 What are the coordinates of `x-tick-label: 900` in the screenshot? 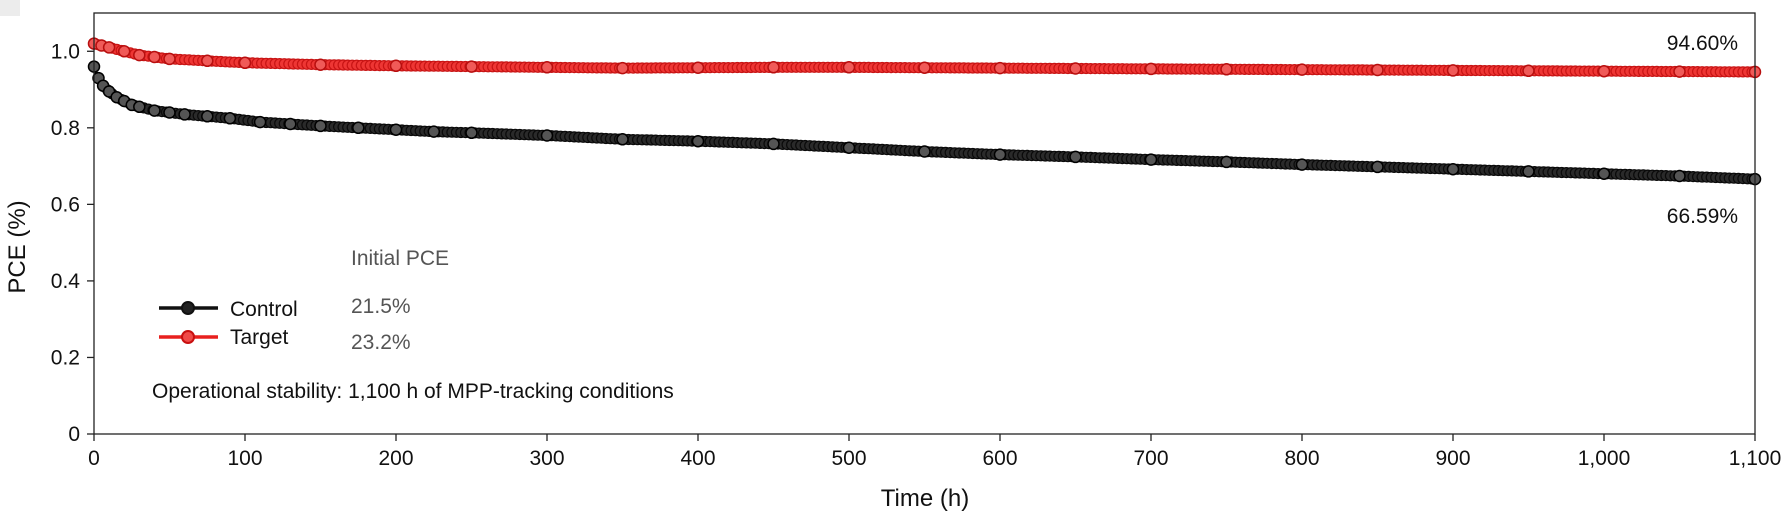 It's located at (1452, 458).